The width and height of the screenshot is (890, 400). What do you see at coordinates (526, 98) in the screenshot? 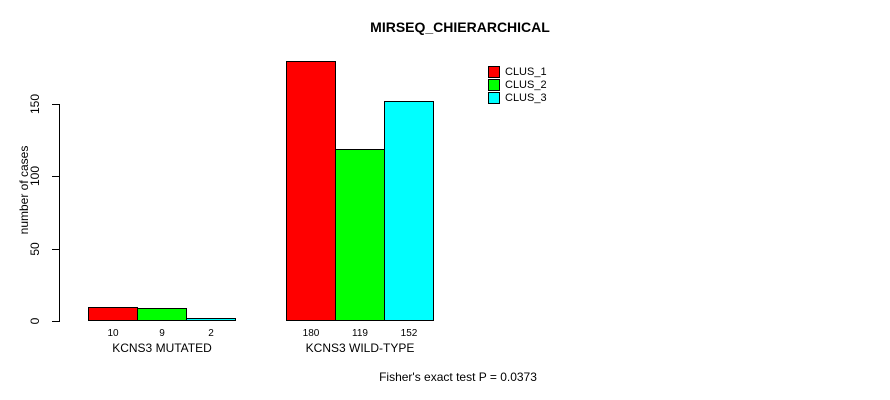
I see `legend-label: CLUS_3` at bounding box center [526, 98].